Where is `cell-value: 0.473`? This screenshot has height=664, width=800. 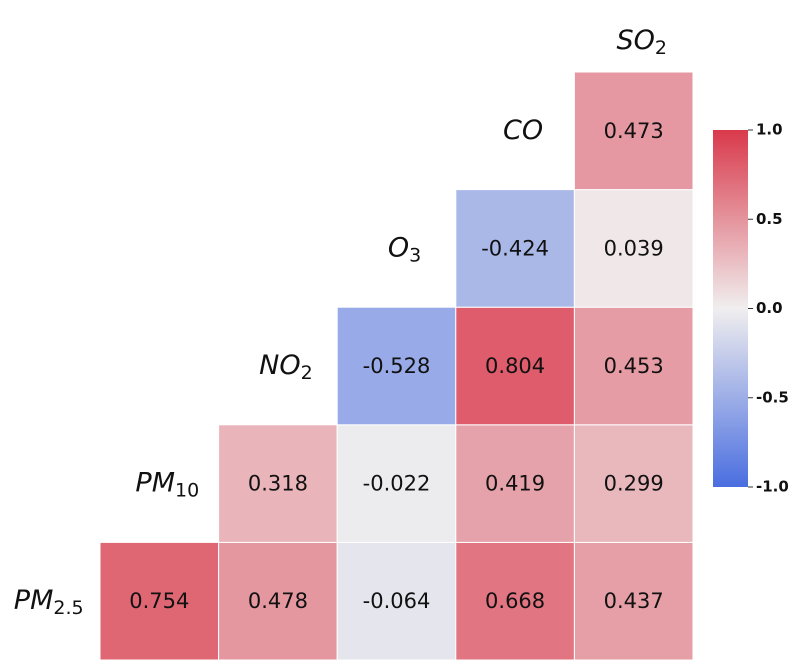
cell-value: 0.473 is located at coordinates (634, 131).